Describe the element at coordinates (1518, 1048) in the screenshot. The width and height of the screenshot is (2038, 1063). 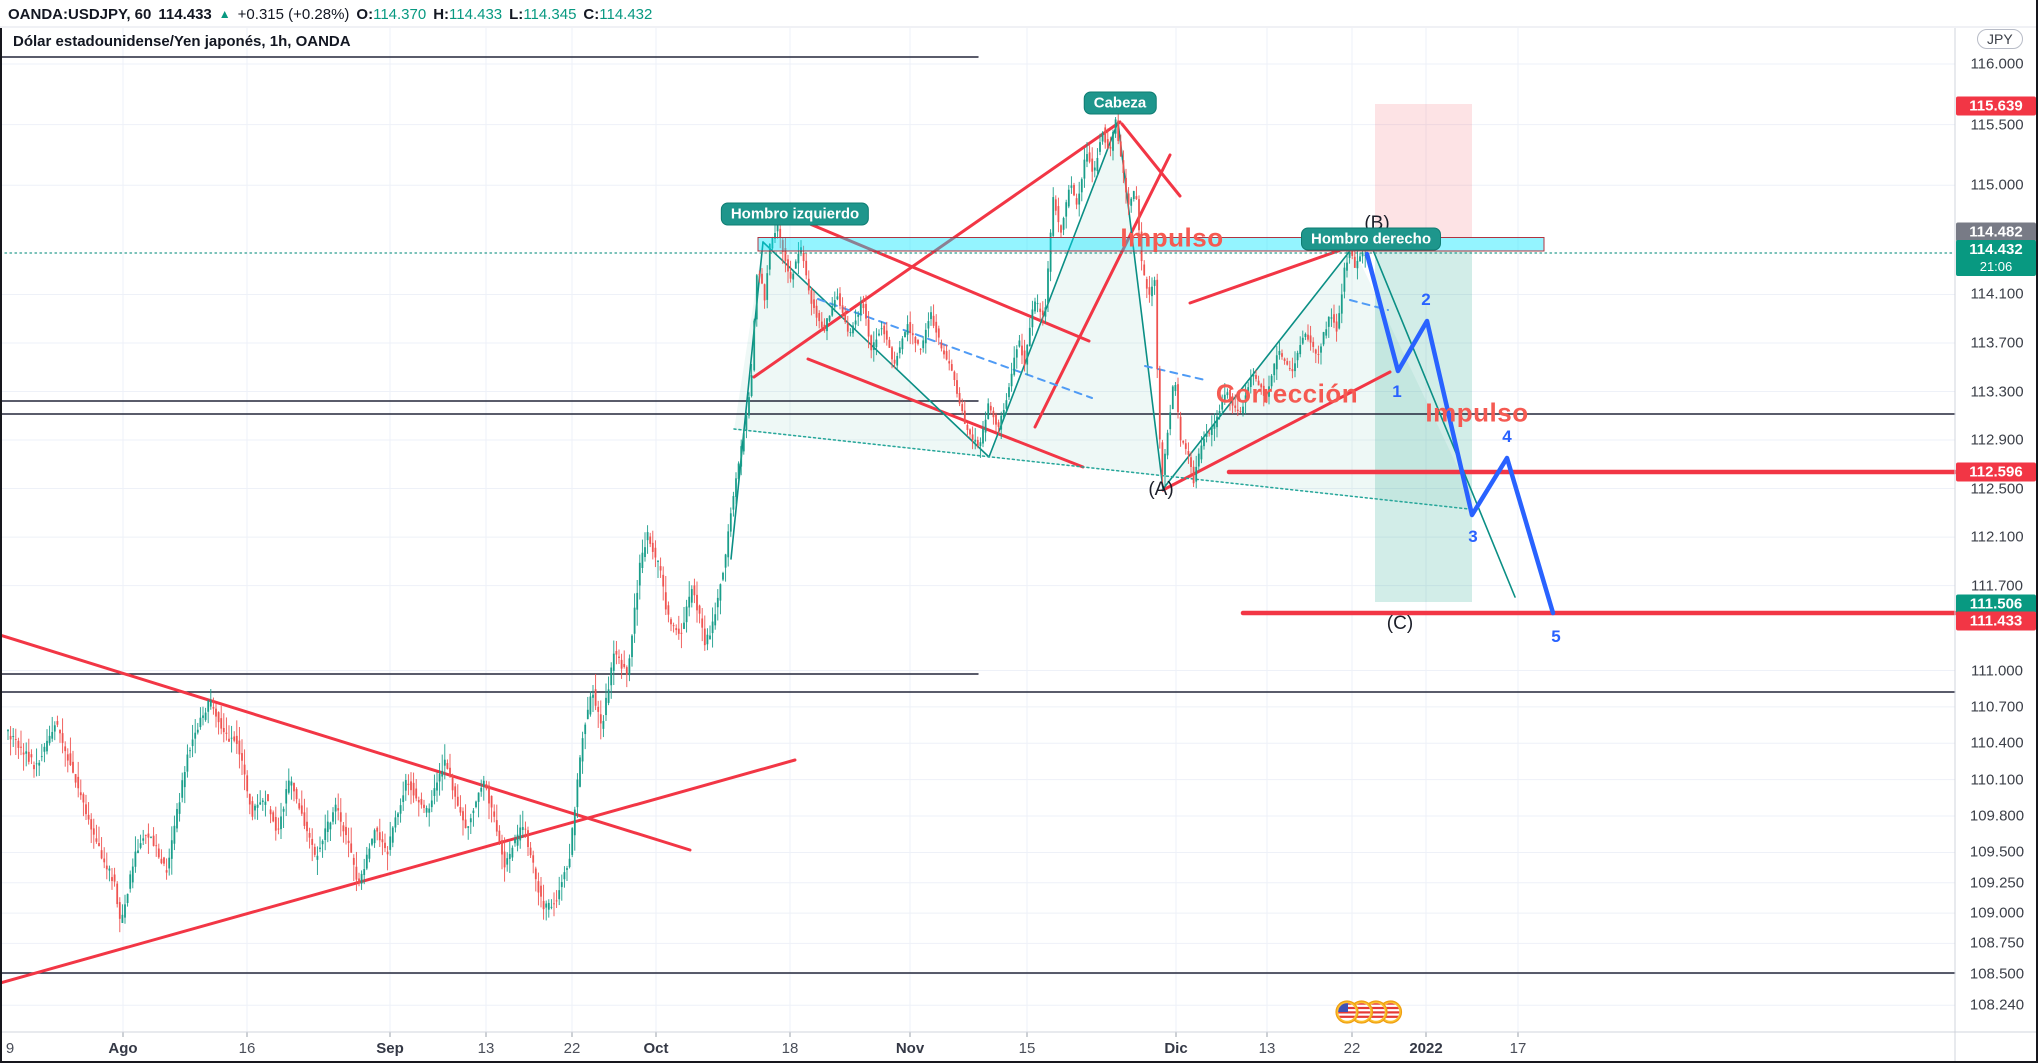
I see `time-tick-label: 17` at that location.